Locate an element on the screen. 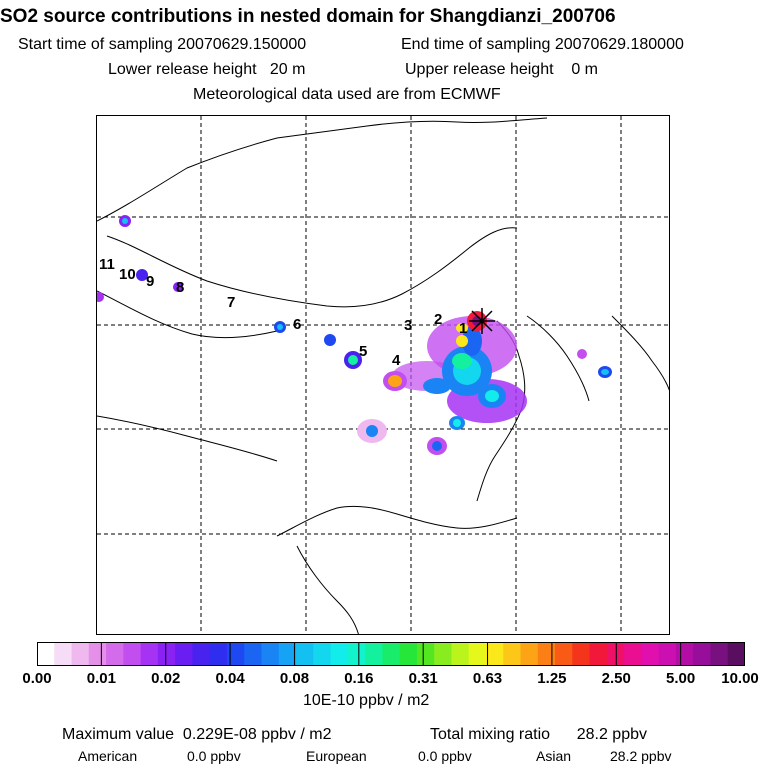 This screenshot has width=768, height=768. region-label-10: 10 is located at coordinates (127, 274).